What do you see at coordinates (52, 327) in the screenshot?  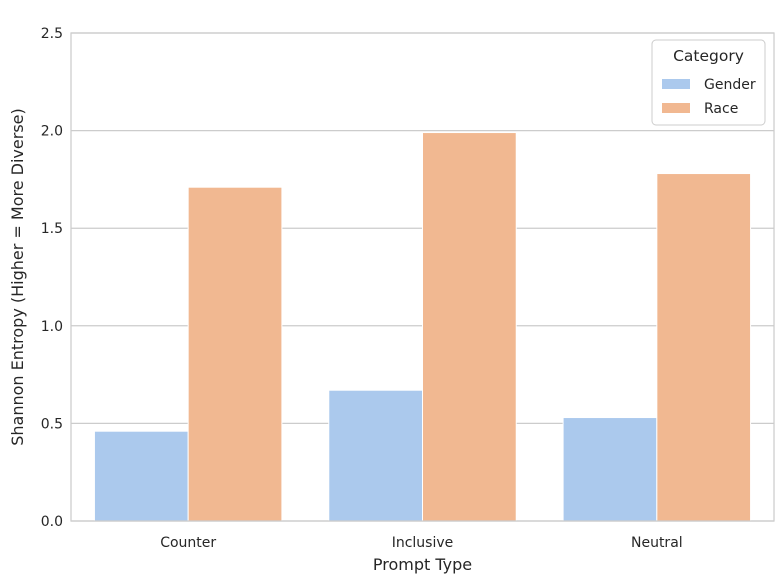 I see `y-tick-label: 1.0` at bounding box center [52, 327].